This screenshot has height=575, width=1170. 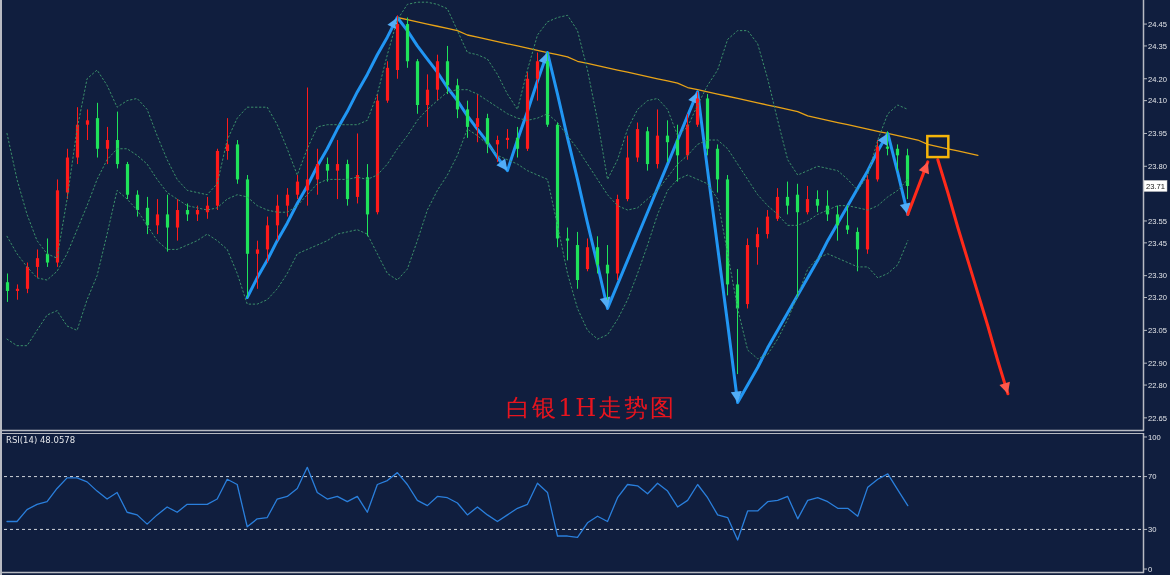 I want to click on line-series, so click(x=457, y=503).